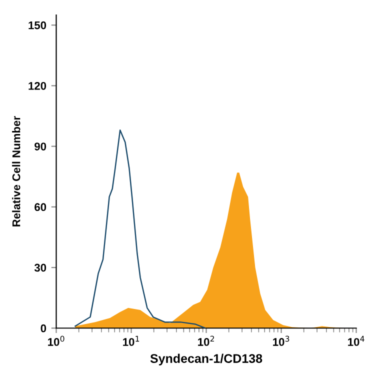  I want to click on y-tick-label: 0, so click(43, 328).